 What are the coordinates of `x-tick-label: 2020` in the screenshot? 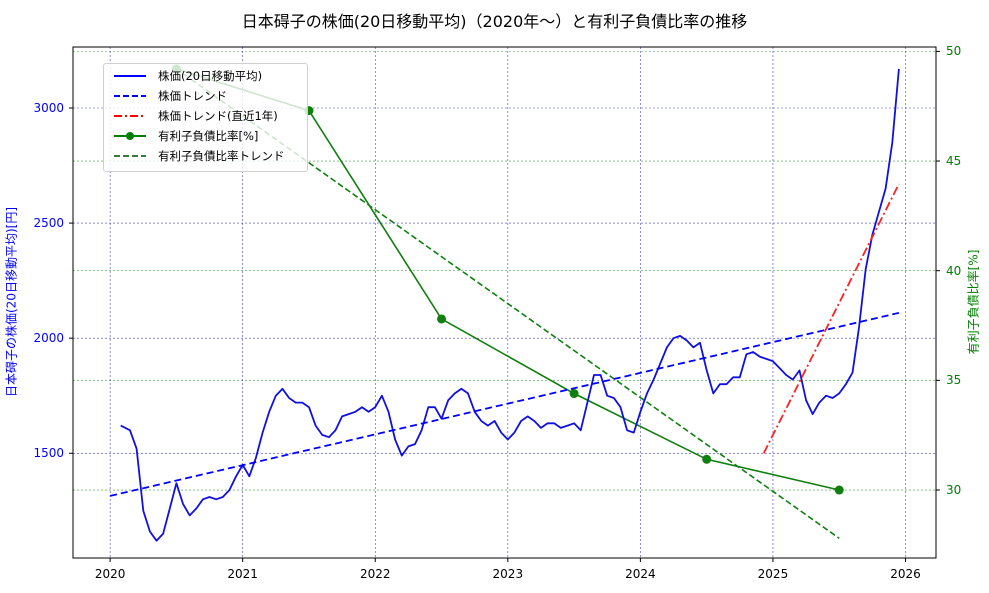 It's located at (110, 574).